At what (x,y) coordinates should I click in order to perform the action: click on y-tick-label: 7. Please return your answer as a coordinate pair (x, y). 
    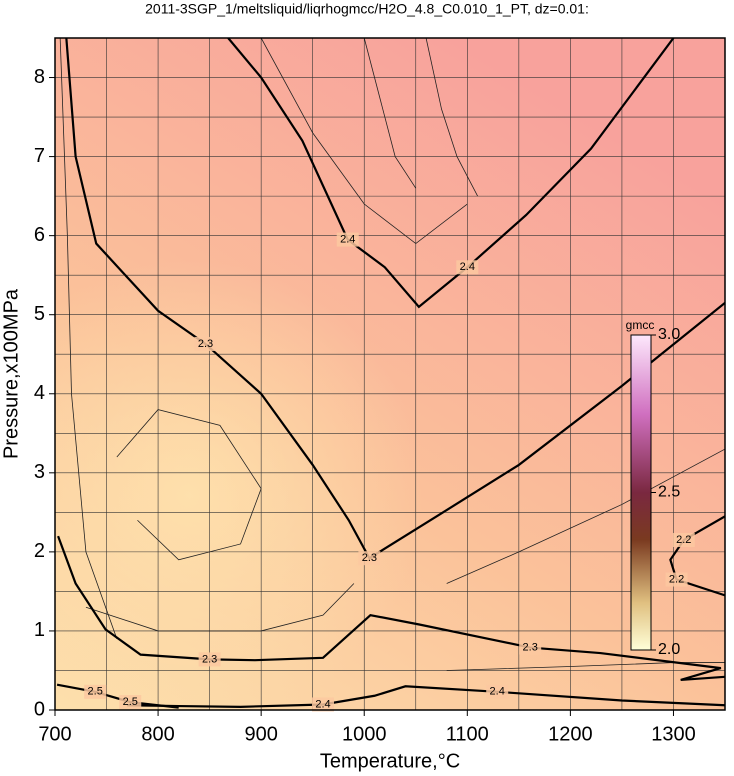
    Looking at the image, I should click on (39, 156).